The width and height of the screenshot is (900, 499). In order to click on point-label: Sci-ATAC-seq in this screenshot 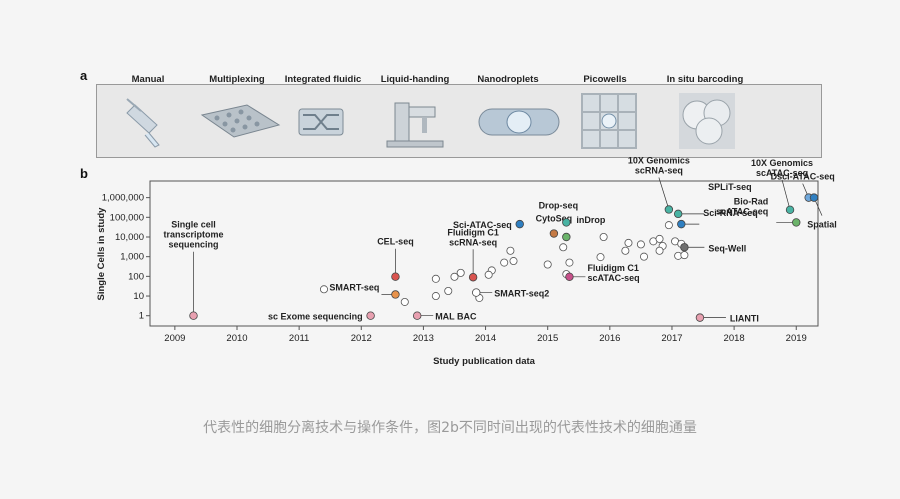, I will do `click(482, 225)`.